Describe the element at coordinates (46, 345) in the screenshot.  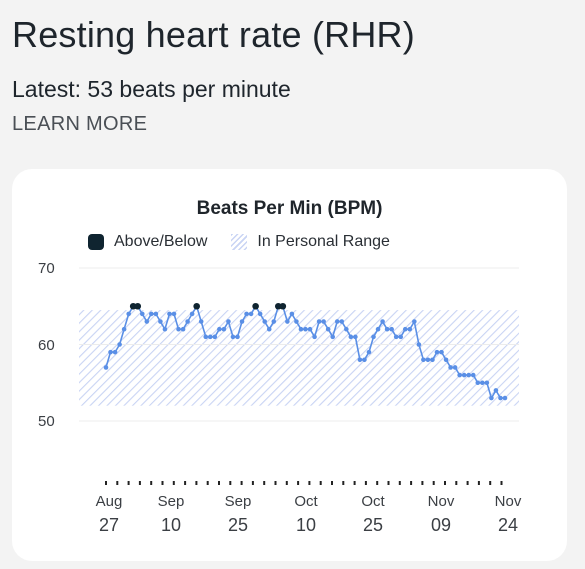
I see `y-tick-label: 60` at that location.